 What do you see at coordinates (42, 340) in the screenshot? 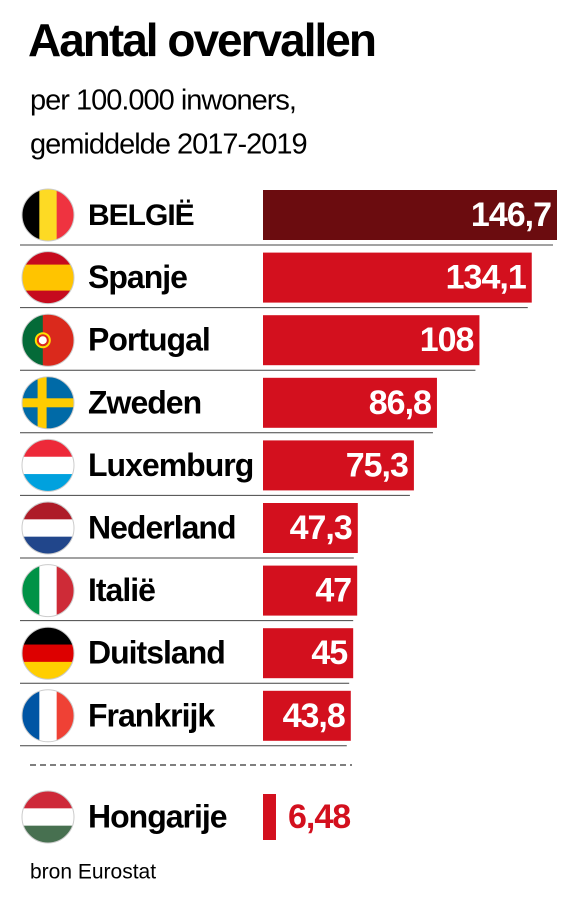
I see `flag-emblem` at bounding box center [42, 340].